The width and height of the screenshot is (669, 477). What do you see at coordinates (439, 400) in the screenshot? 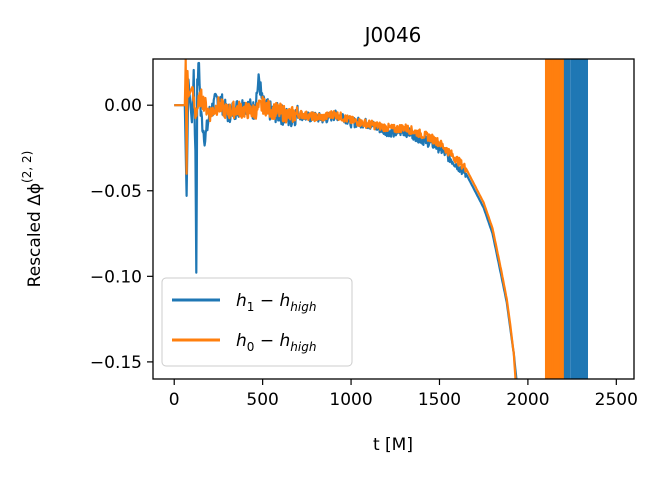
I see `x-tick-label: 1500` at bounding box center [439, 400].